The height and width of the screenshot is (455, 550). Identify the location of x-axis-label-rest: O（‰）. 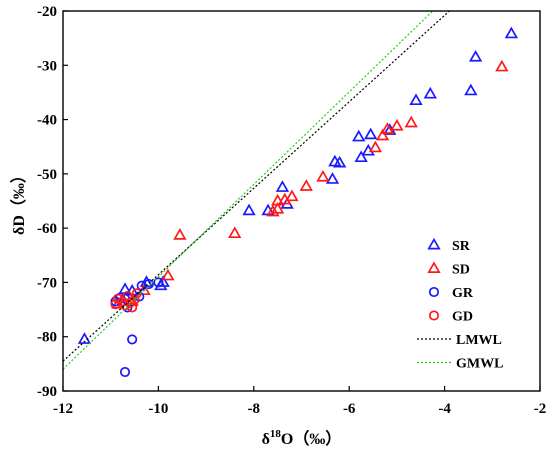
(311, 439).